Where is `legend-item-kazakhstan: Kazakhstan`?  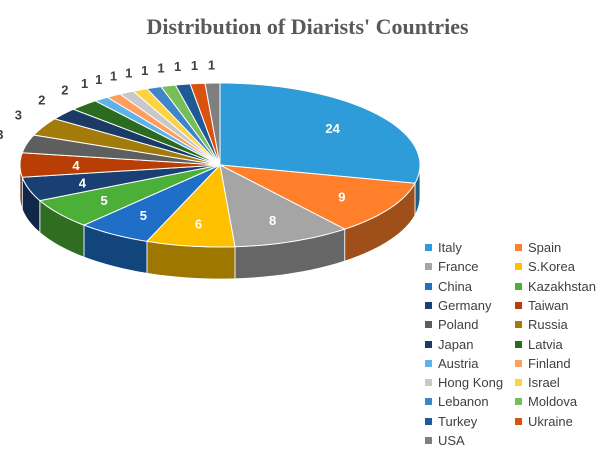
legend-item-kazakhstan: Kazakhstan is located at coordinates (555, 286).